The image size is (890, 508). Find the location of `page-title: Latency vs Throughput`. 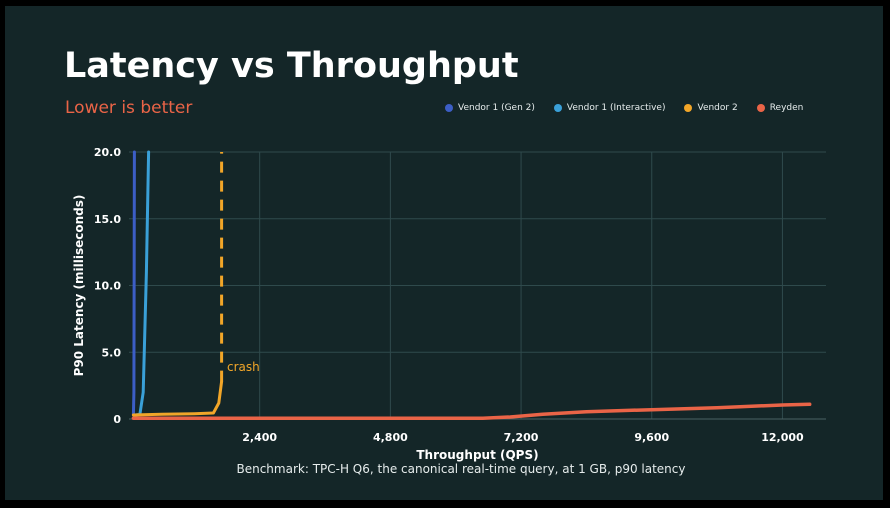

page-title: Latency vs Throughput is located at coordinates (291, 66).